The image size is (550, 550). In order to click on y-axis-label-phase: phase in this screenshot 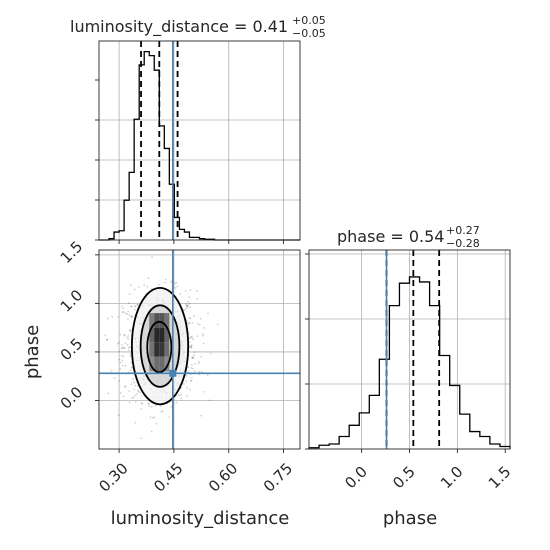, I will do `click(32, 352)`.